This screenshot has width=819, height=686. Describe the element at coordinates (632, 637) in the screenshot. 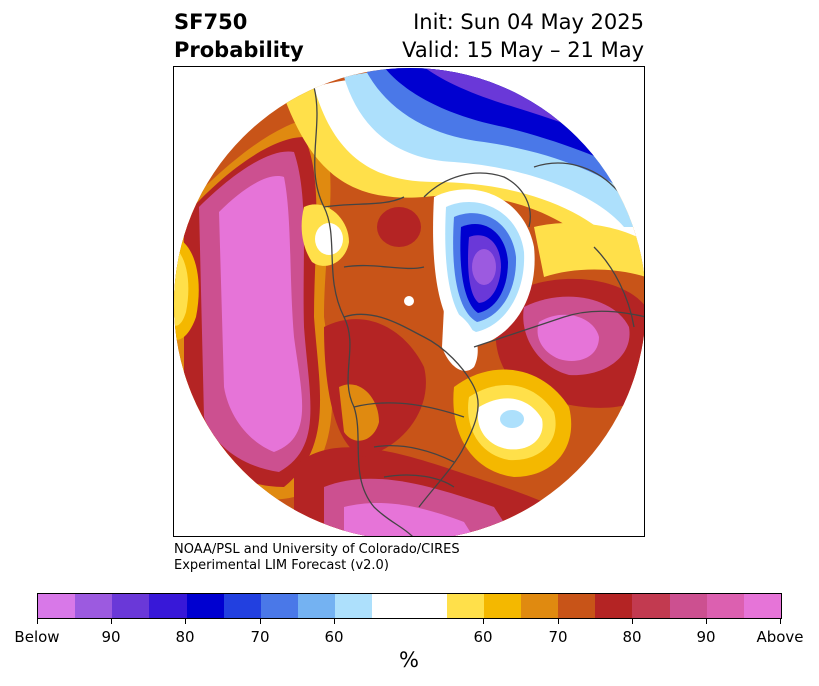

I see `colorbar-tick-7: 80` at that location.